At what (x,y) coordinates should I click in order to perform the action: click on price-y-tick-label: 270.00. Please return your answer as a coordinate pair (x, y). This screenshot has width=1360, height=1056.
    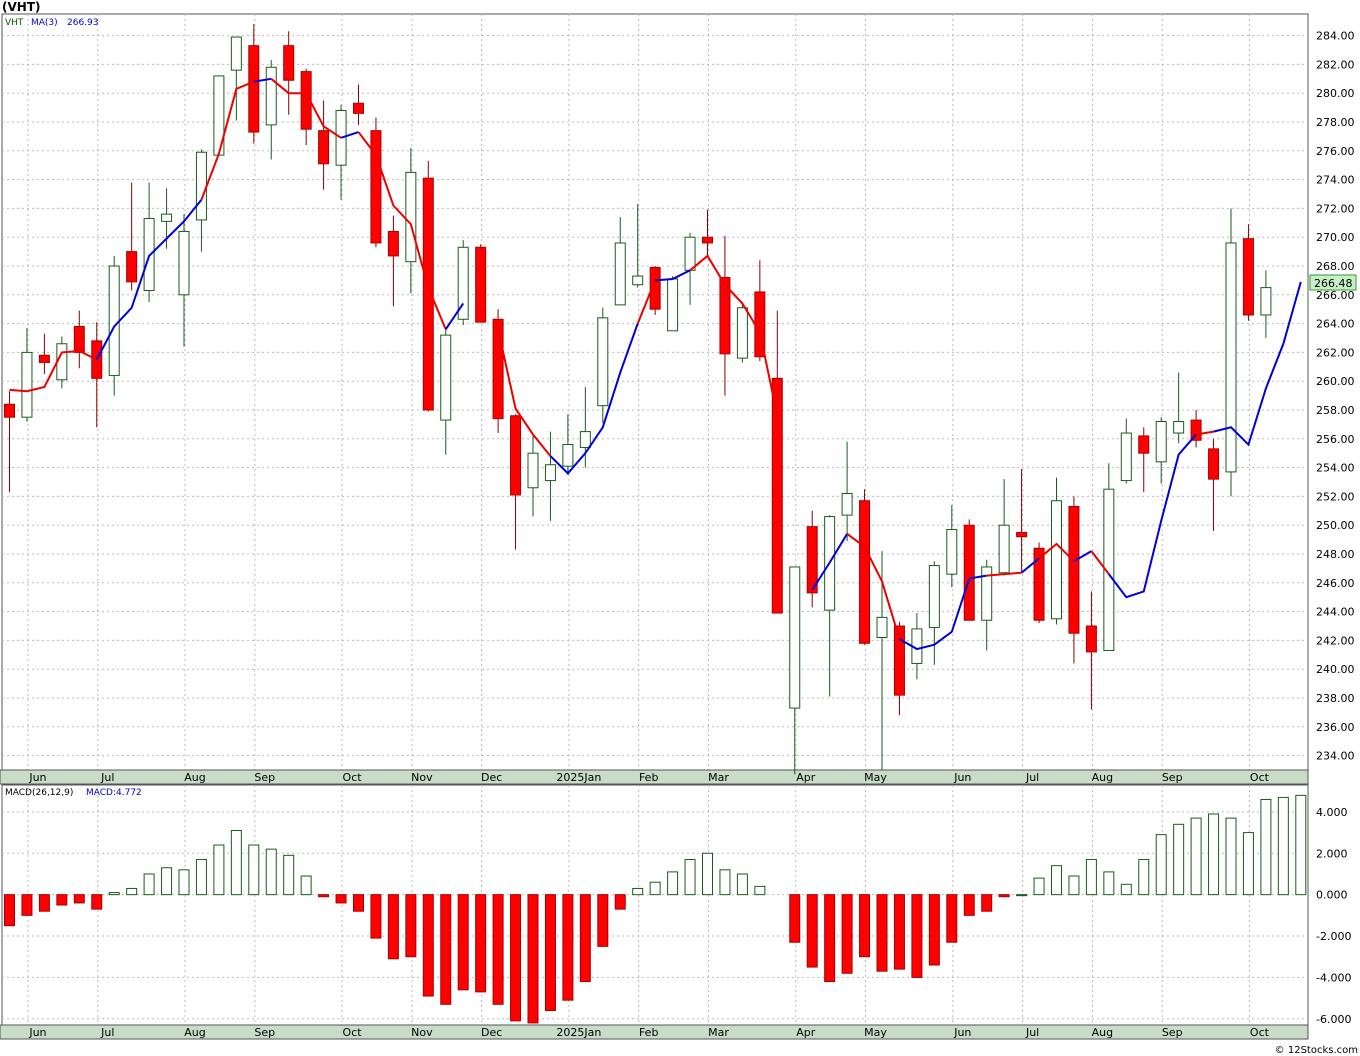
    Looking at the image, I should click on (1335, 237).